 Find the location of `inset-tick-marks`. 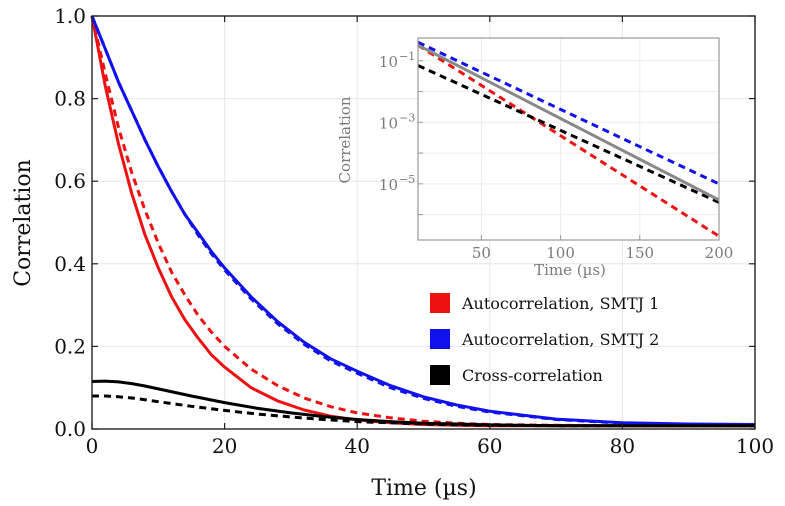

inset-tick-marks is located at coordinates (569, 150).